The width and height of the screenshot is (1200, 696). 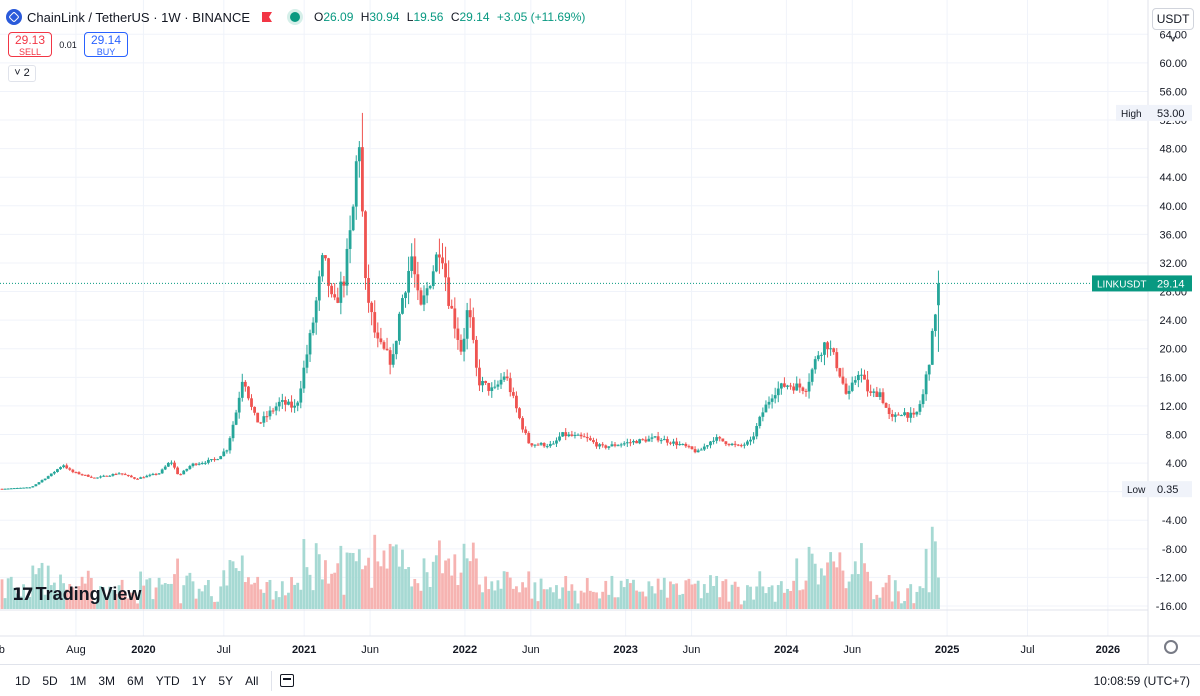 I want to click on range-1m: 1M, so click(x=78, y=680).